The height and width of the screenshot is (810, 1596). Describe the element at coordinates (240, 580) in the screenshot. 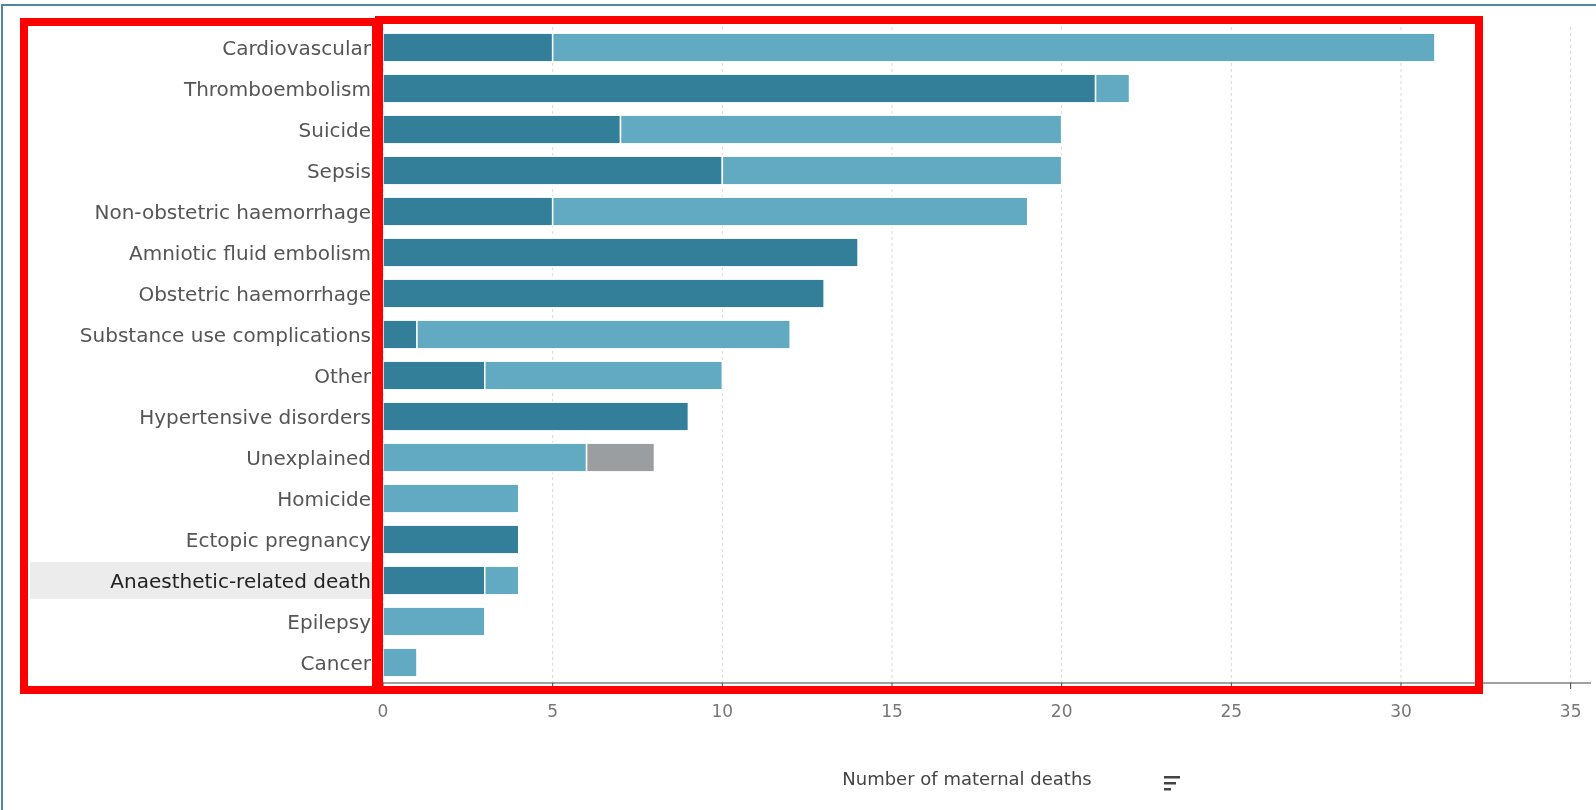

I see `y-tick-label: Anaesthetic-related death` at that location.